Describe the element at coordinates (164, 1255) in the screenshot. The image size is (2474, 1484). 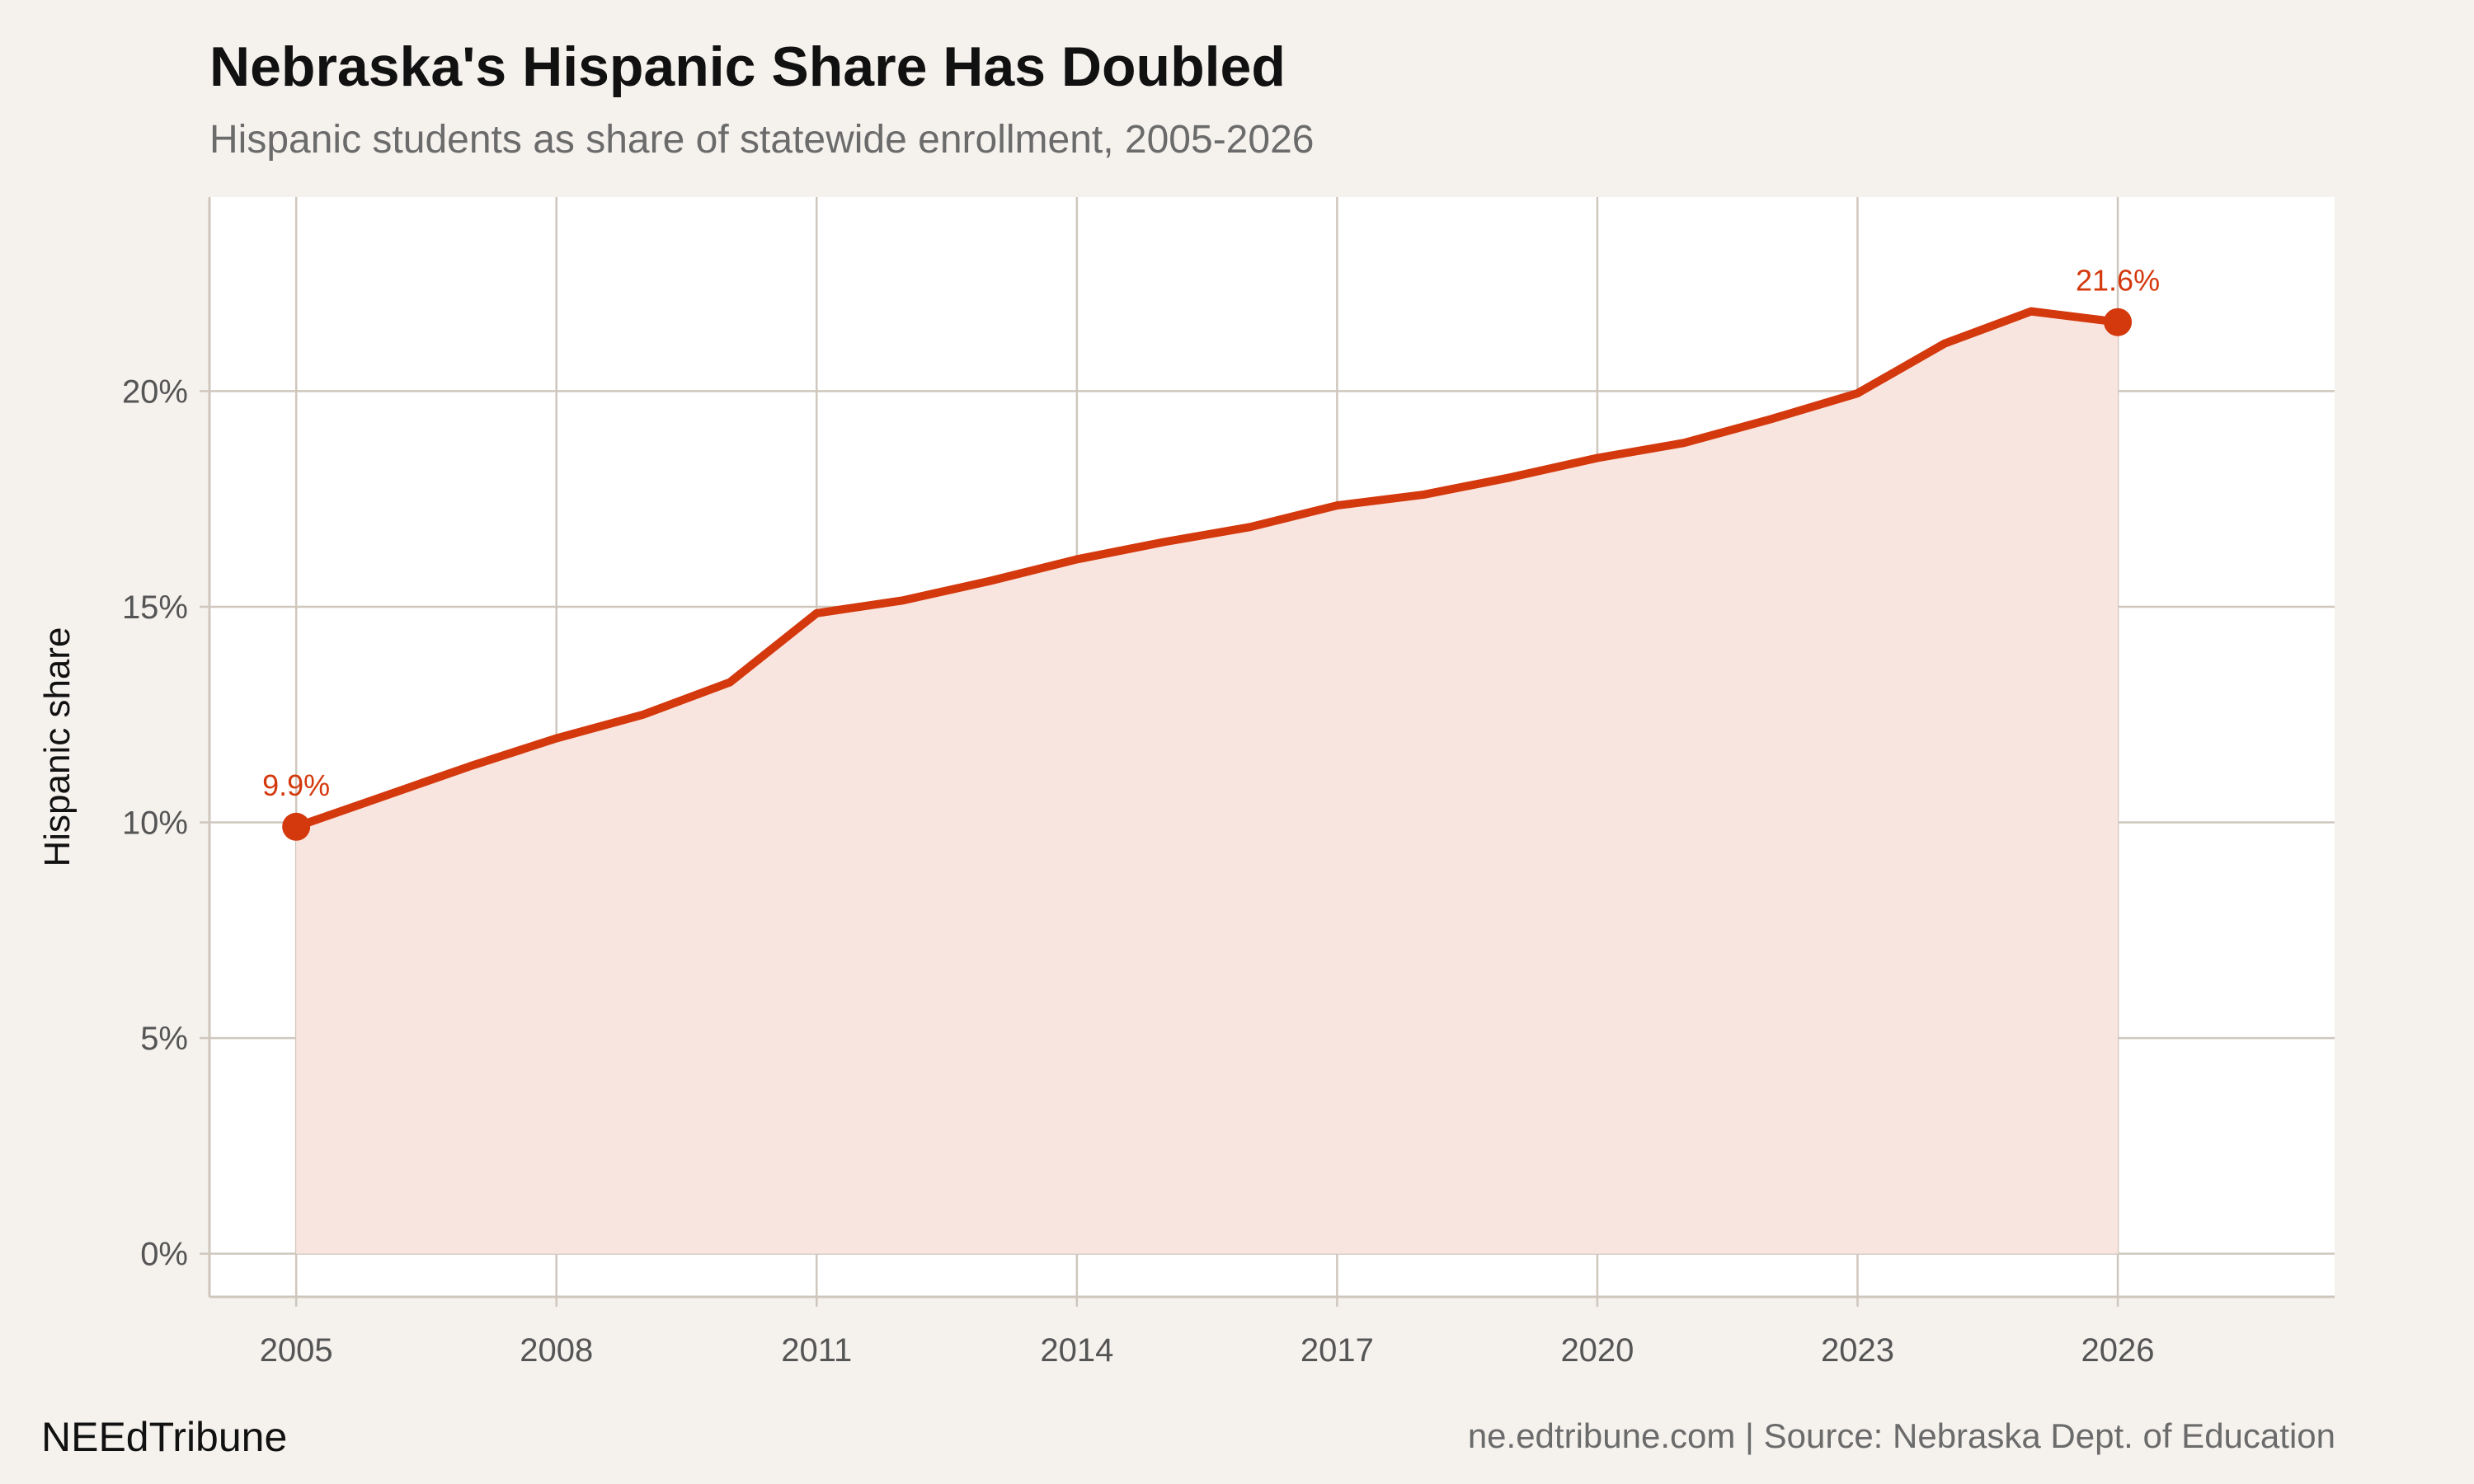
I see `y-tick-label: 0%` at that location.